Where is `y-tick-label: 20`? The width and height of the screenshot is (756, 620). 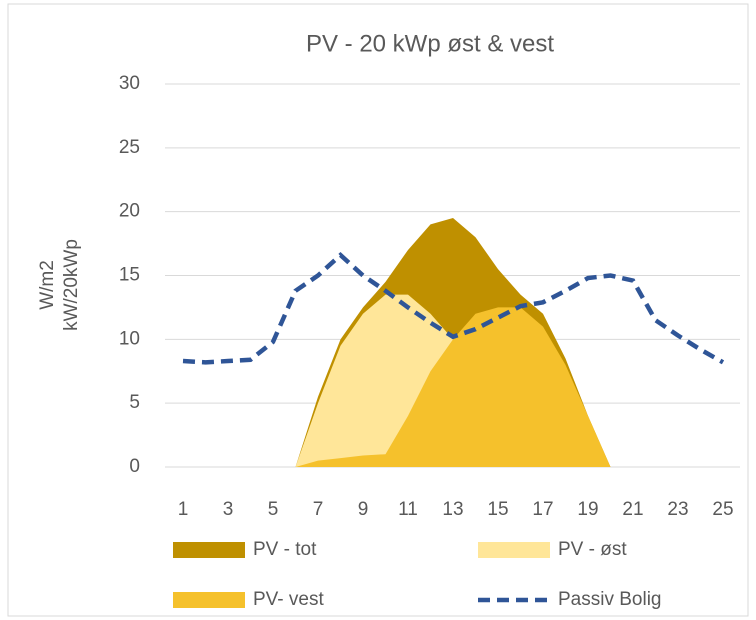
y-tick-label: 20 is located at coordinates (129, 211).